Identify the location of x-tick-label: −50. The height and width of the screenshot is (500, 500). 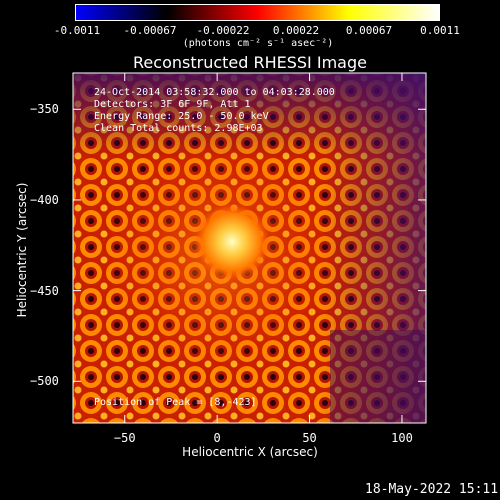
(124, 438).